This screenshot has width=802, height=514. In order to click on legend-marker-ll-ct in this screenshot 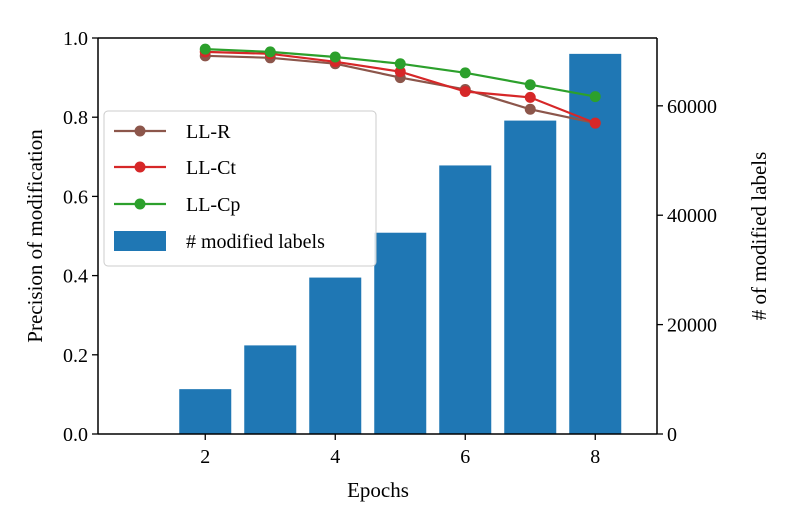, I will do `click(140, 167)`.